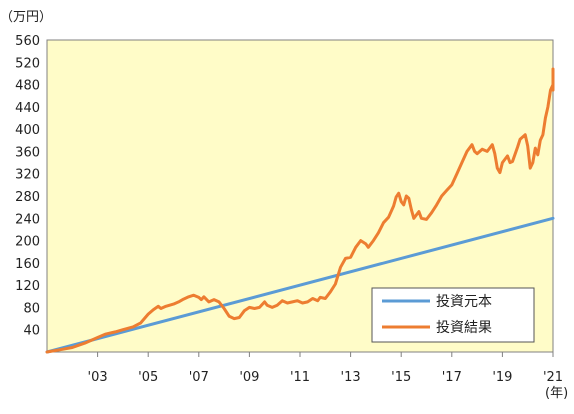 The height and width of the screenshot is (414, 574). Describe the element at coordinates (31, 331) in the screenshot. I see `y-tick-label: 40` at that location.